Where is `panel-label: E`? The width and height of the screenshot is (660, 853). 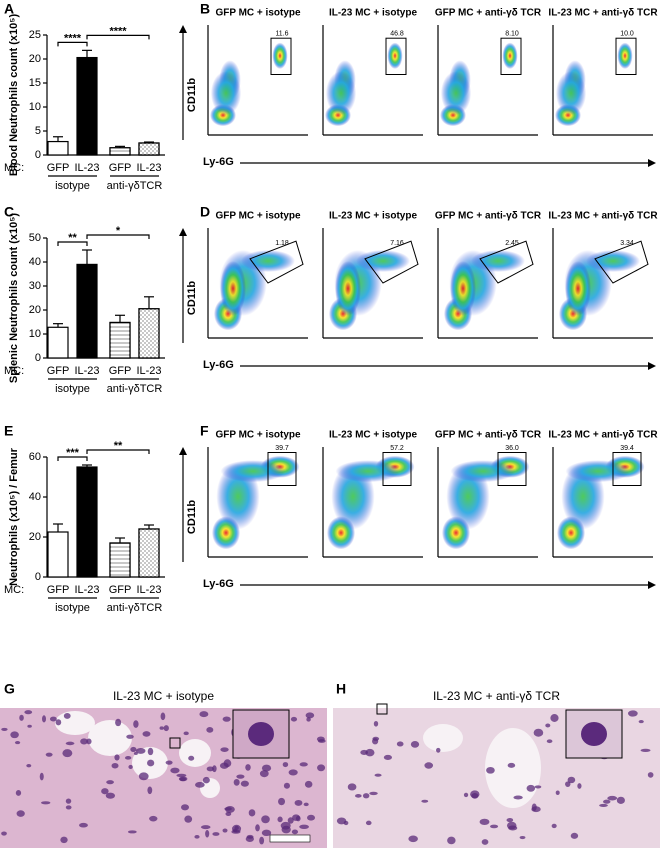
panel-label: E is located at coordinates (8, 431).